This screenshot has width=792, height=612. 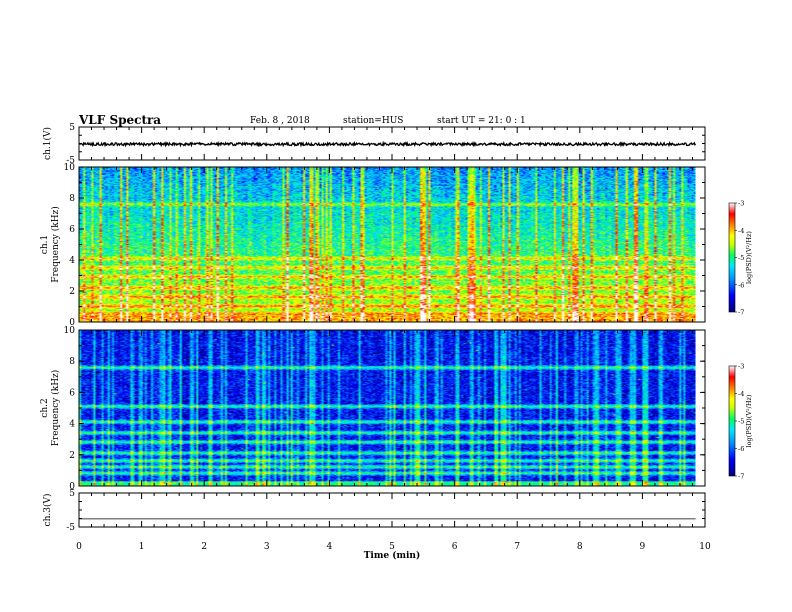 What do you see at coordinates (280, 121) in the screenshot?
I see `date-label: Feb. 8 , 2018` at bounding box center [280, 121].